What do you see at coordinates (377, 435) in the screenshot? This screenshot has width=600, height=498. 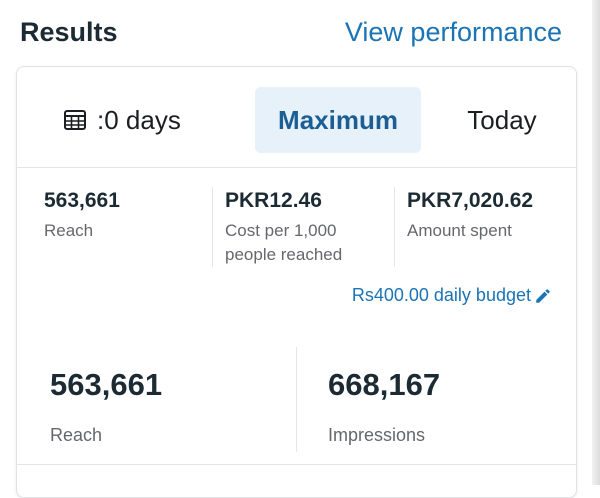 I see `metric-label: Impressions` at bounding box center [377, 435].